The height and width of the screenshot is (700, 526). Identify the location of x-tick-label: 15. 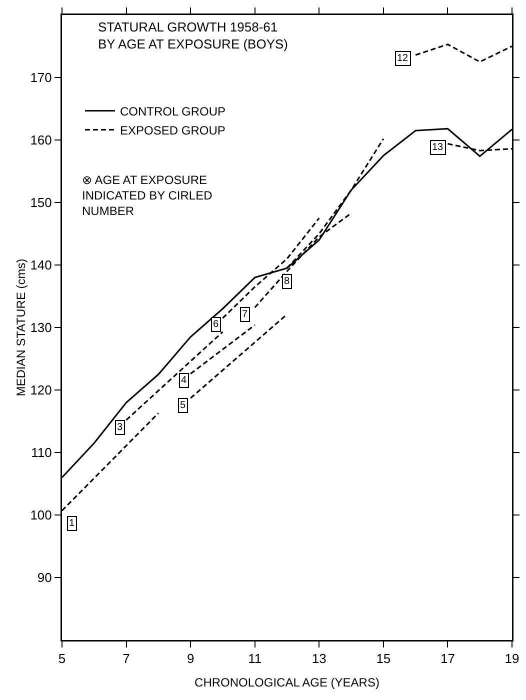
(383, 658).